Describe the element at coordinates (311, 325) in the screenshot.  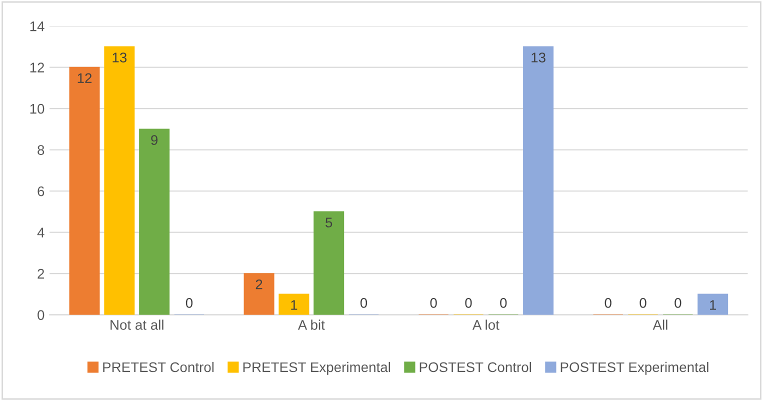
I see `x-tick-label: A bit` at that location.